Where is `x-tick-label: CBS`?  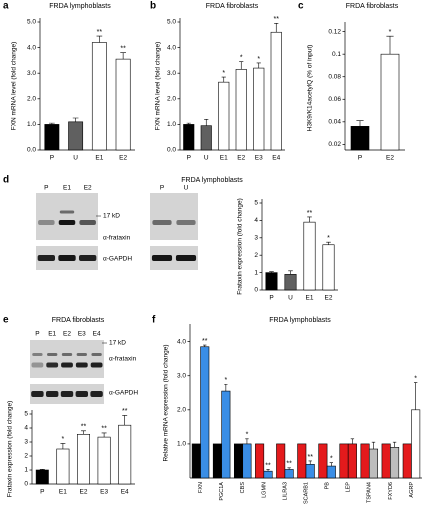 x-tick-label: CBS is located at coordinates (243, 488).